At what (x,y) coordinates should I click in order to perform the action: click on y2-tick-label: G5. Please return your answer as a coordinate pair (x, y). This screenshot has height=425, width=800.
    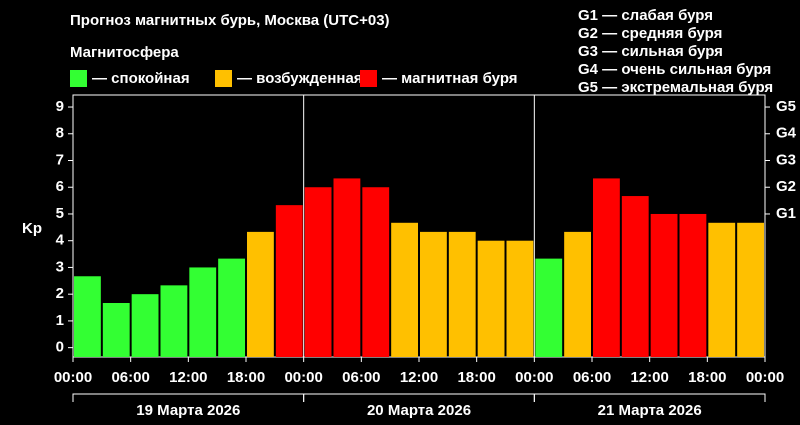
    Looking at the image, I should click on (786, 106).